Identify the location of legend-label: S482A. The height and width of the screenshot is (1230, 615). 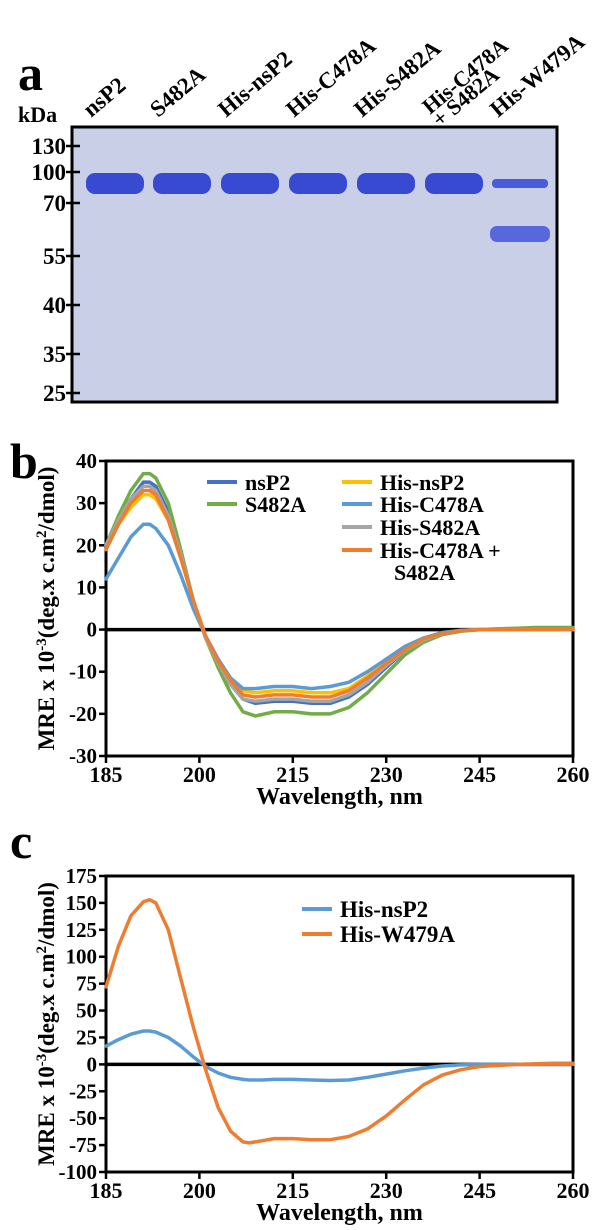
(275, 504).